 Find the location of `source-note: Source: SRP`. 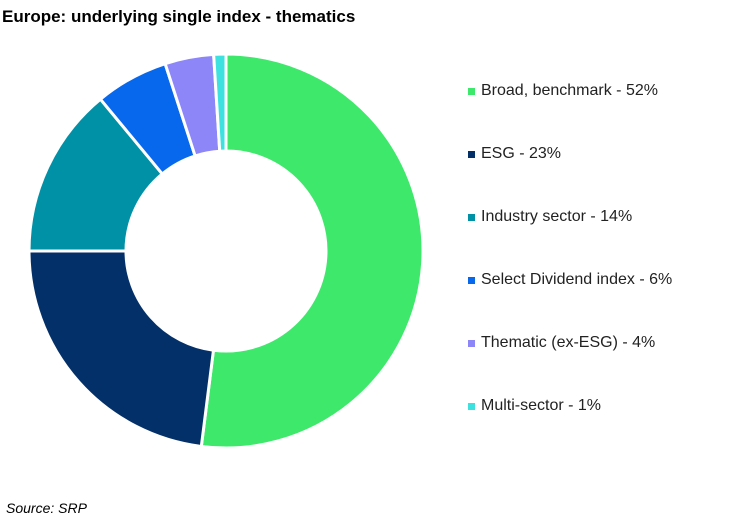

source-note: Source: SRP is located at coordinates (46, 508).